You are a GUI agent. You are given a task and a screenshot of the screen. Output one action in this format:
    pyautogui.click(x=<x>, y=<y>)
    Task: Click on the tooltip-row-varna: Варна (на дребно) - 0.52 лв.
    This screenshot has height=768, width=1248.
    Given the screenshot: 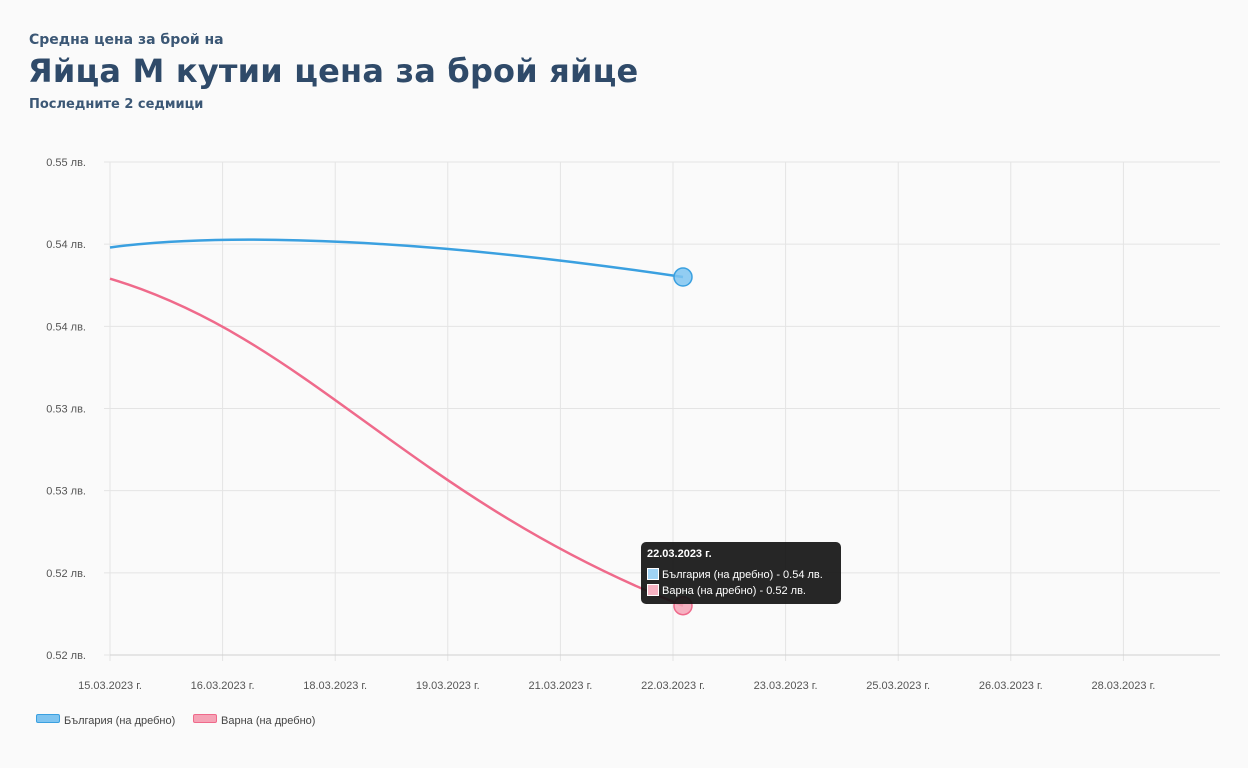 What is the action you would take?
    pyautogui.click(x=726, y=590)
    